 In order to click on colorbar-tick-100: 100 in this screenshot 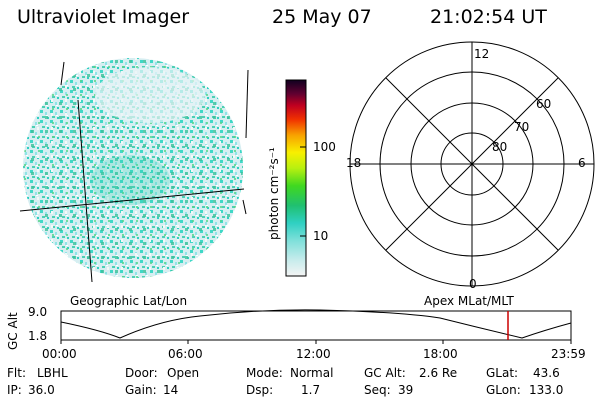, I will do `click(324, 147)`.